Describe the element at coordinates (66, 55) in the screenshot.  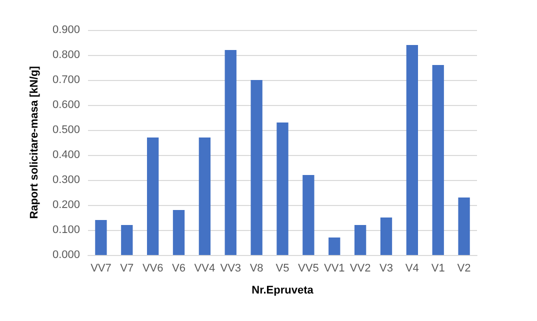
I see `y-tick-label: 0.800` at that location.